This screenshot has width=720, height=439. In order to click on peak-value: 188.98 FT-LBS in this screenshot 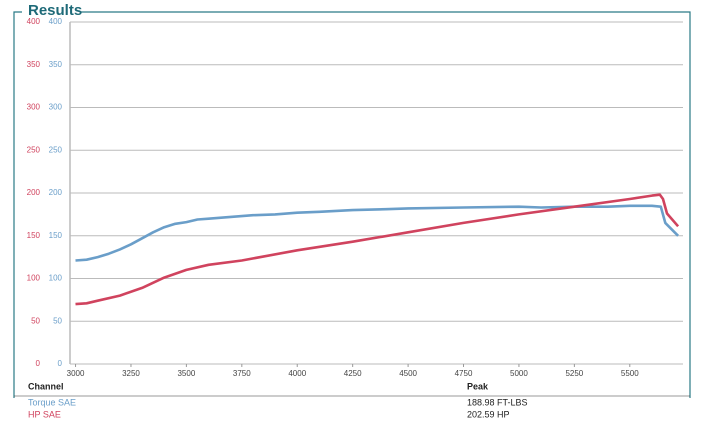, I will do `click(497, 402)`.